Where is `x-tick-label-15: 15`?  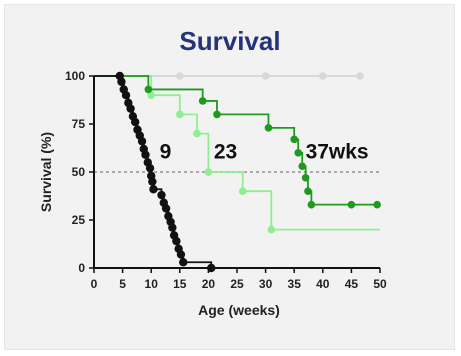
x-tick-label-15: 15 is located at coordinates (180, 284).